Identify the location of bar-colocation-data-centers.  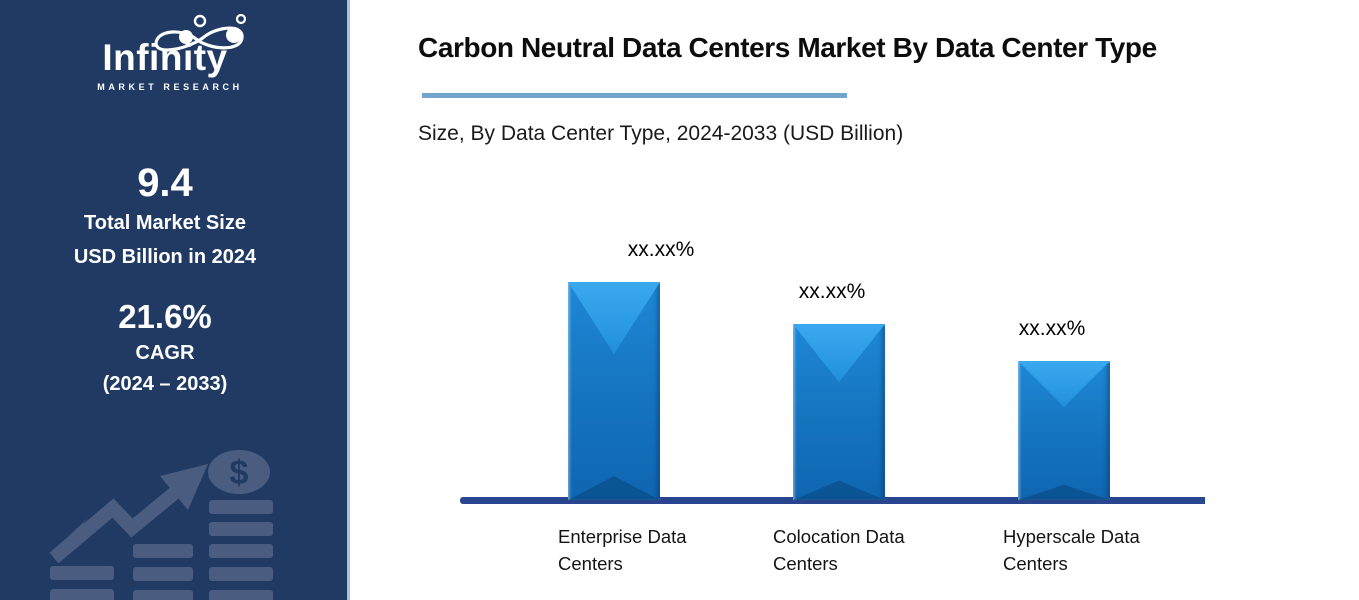
(839, 412).